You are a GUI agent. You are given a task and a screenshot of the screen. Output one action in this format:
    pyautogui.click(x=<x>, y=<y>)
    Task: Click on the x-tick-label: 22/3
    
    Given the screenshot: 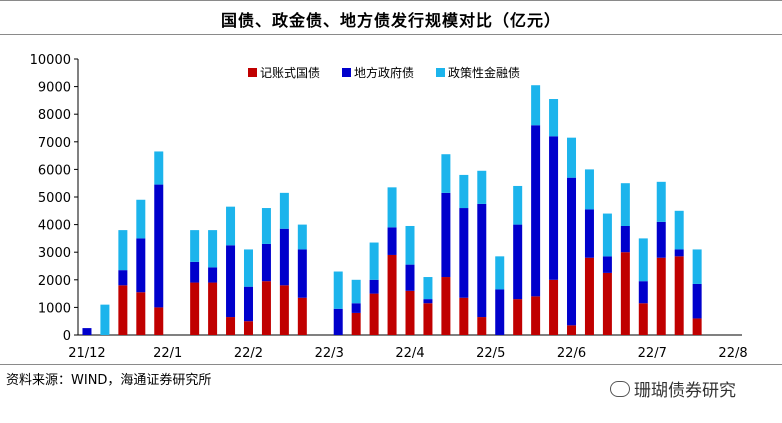 What is the action you would take?
    pyautogui.click(x=329, y=353)
    